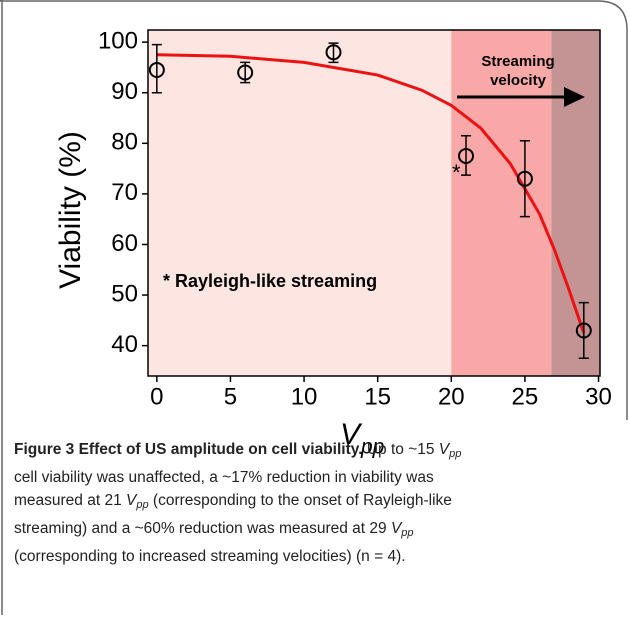 The width and height of the screenshot is (629, 620). I want to click on y-tick-label: 60, so click(124, 243).